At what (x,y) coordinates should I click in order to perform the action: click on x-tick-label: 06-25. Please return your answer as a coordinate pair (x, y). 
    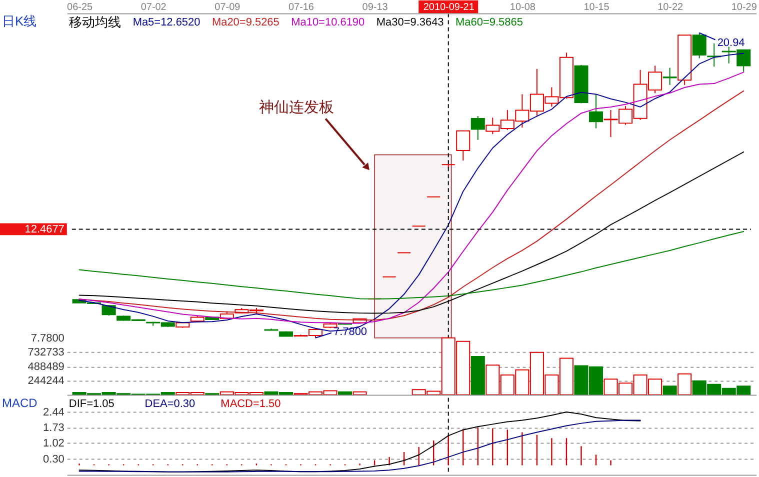
    Looking at the image, I should click on (80, 7).